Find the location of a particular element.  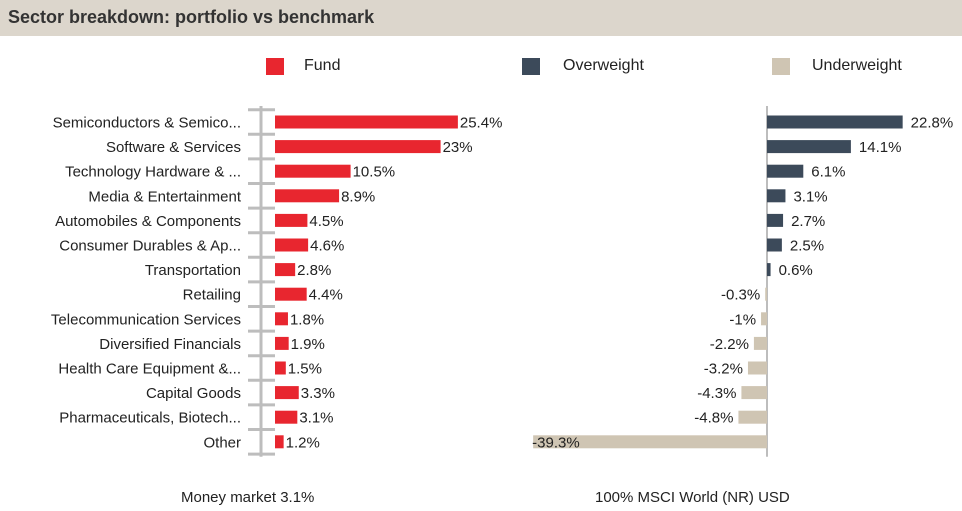

fund-data-label: 25.4% is located at coordinates (481, 123).